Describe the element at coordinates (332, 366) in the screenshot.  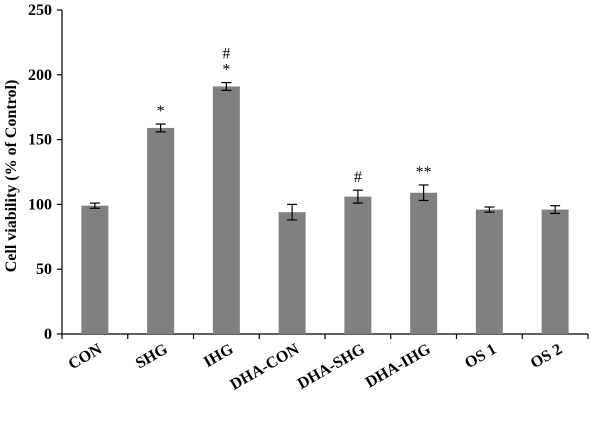
I see `category-label: DHA-SHG` at that location.